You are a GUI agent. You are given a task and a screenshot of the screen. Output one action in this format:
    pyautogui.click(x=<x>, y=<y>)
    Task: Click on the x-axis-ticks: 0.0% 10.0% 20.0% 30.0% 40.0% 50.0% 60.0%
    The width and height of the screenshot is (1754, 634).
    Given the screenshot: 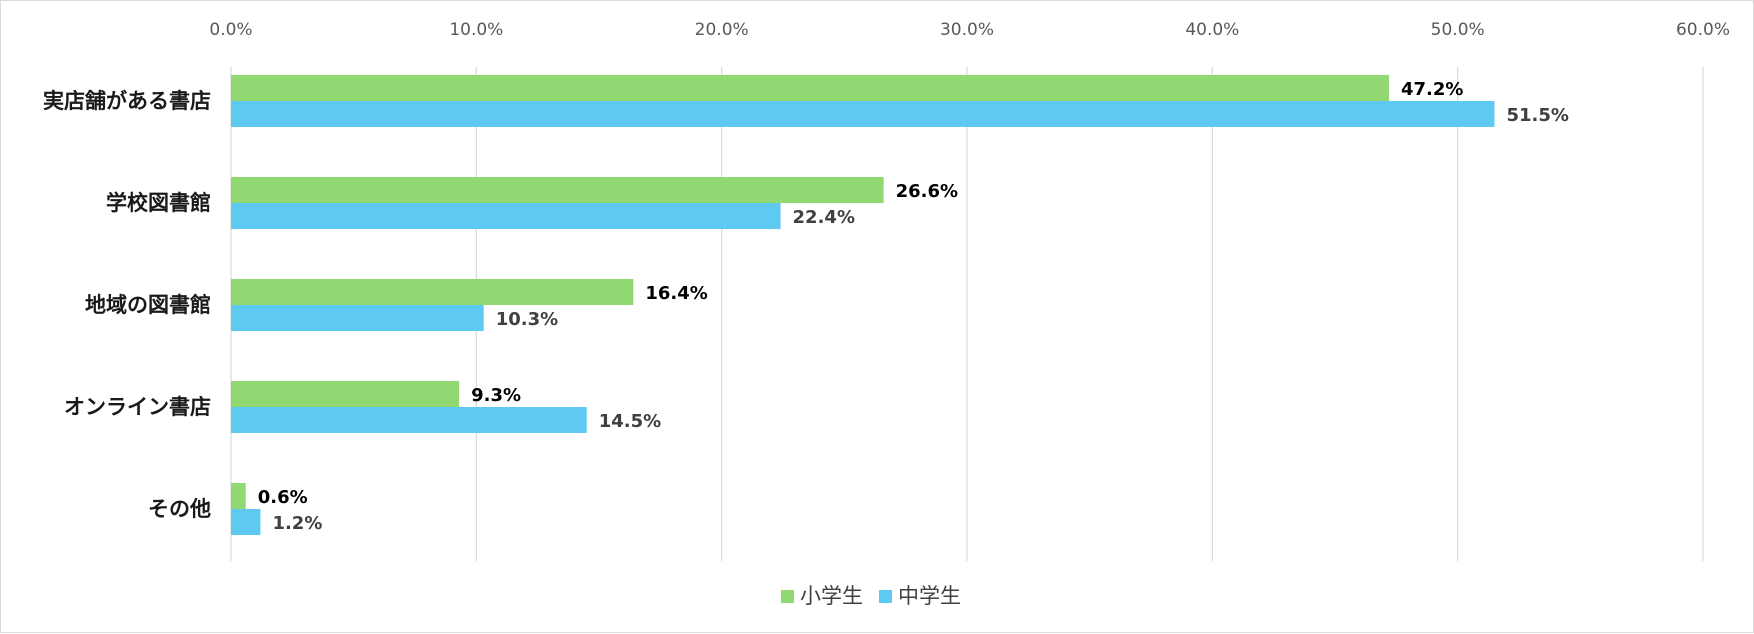 What is the action you would take?
    pyautogui.click(x=969, y=30)
    